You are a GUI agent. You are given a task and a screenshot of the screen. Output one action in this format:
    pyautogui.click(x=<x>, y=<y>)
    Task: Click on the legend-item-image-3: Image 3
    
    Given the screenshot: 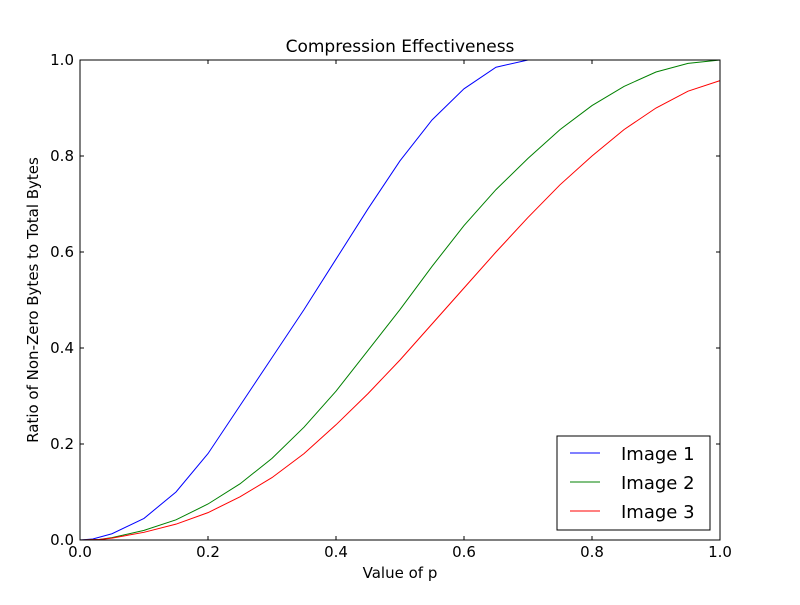 What is the action you would take?
    pyautogui.click(x=632, y=512)
    